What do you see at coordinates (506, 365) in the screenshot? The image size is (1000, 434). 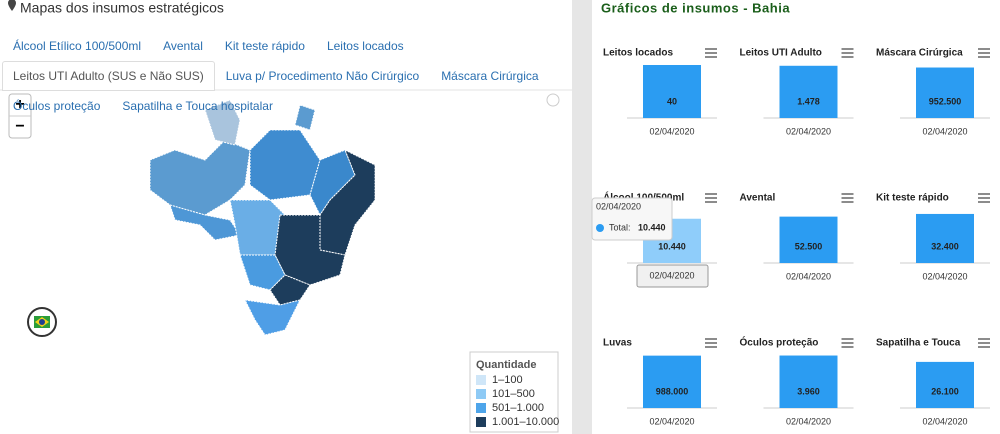 I see `legend-title: Quantidade` at bounding box center [506, 365].